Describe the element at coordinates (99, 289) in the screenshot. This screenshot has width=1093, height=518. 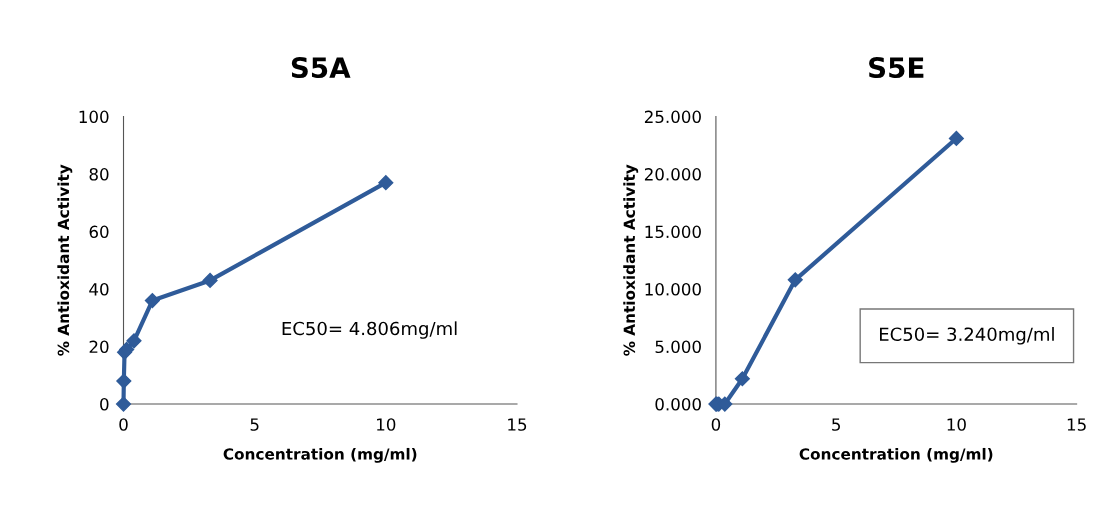
I see `y-tick-label: 40` at that location.